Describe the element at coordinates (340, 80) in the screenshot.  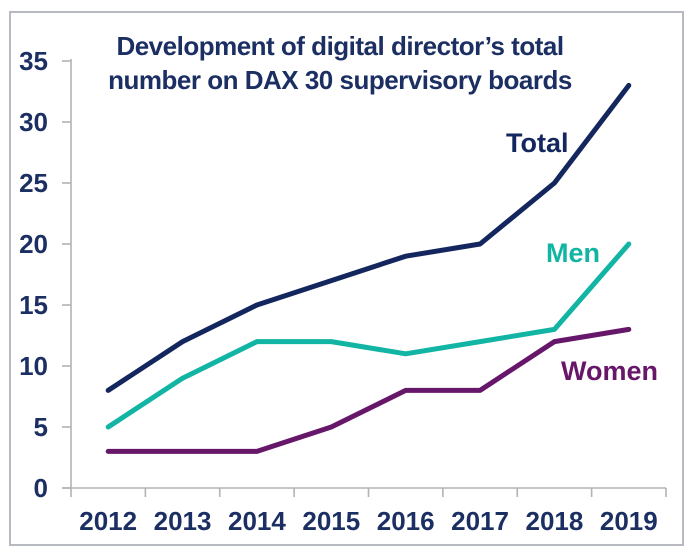
I see `chart-title-line-2: number on DAX 30 supervisory boards` at that location.